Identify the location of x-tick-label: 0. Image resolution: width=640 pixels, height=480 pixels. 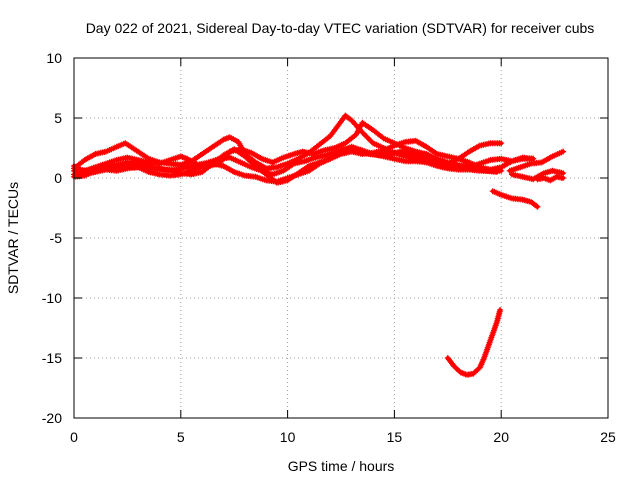
(74, 437).